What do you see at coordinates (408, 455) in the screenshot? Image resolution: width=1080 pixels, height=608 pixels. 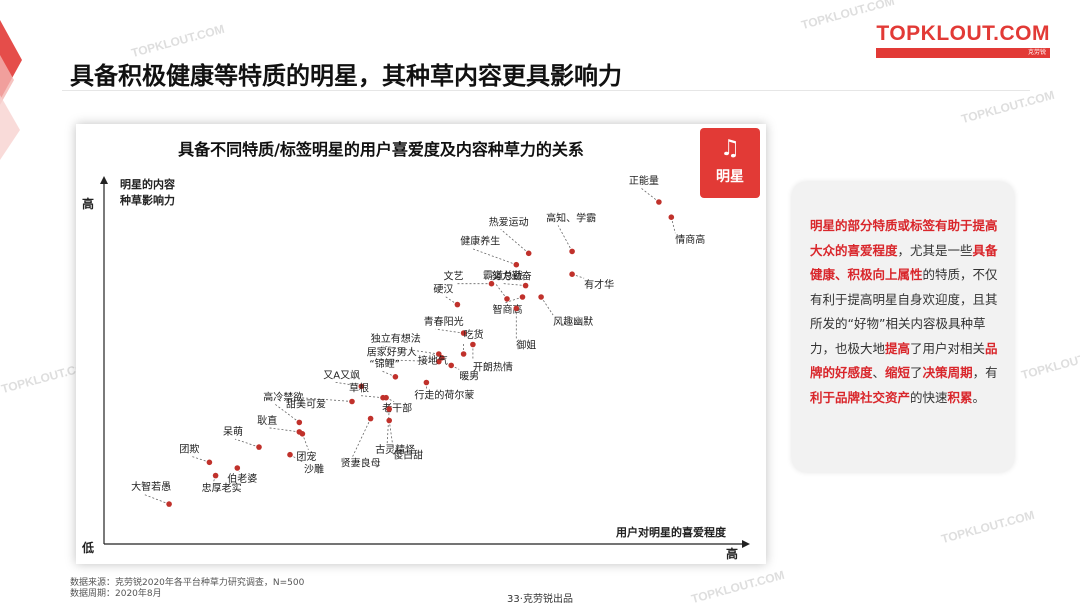 I see `point-label: 傻白甜` at bounding box center [408, 455].